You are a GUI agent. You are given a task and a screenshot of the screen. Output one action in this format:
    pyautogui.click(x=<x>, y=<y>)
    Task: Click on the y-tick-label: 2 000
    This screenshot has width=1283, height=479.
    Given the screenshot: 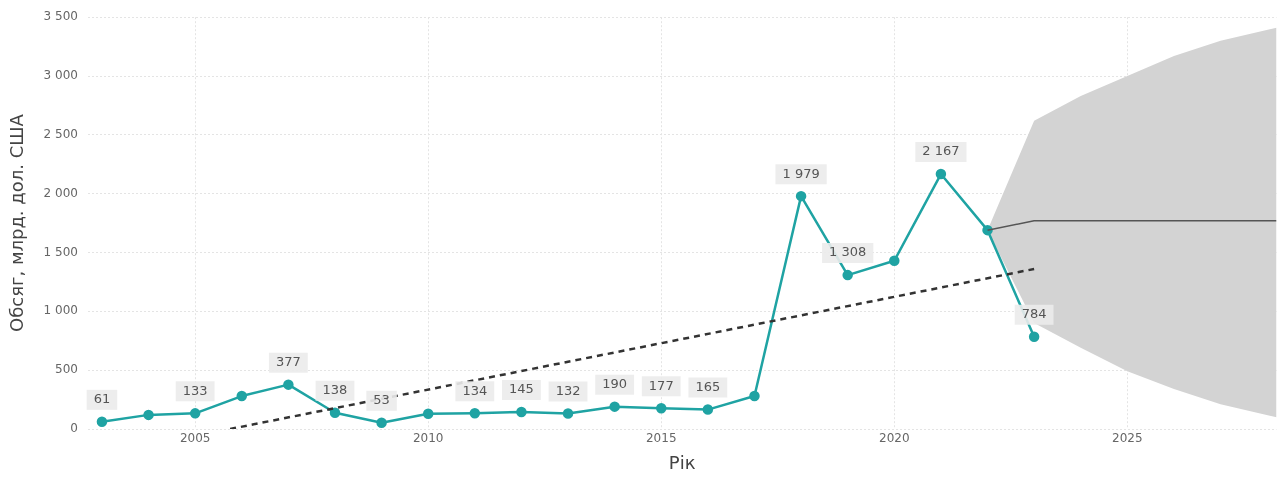 What is the action you would take?
    pyautogui.click(x=60, y=192)
    